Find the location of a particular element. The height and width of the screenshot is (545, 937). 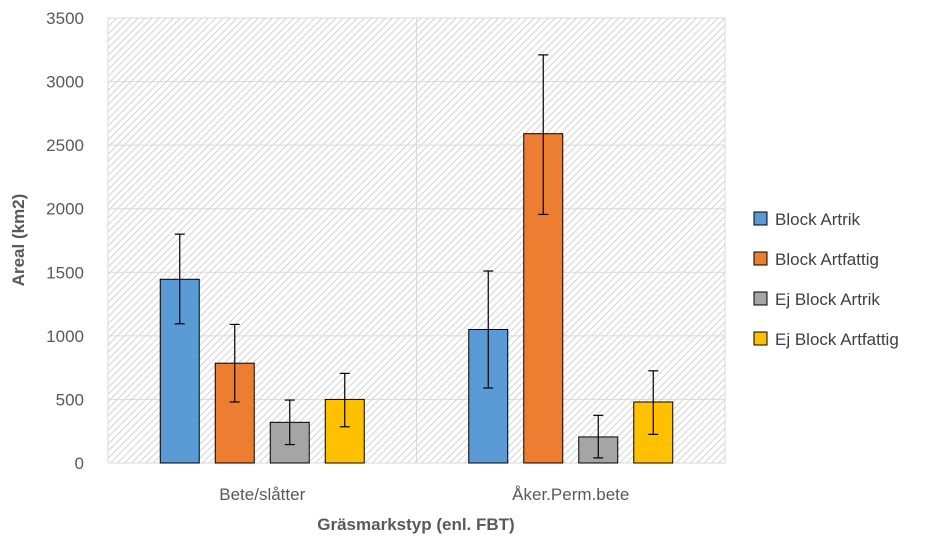

legend-label: Block Artfattig is located at coordinates (827, 259).